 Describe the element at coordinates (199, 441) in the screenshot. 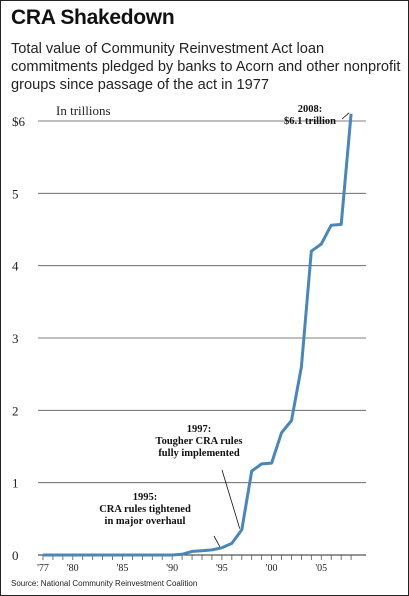

I see `annotation-label: 1997: Tougher CRA rules fully implemented` at that location.